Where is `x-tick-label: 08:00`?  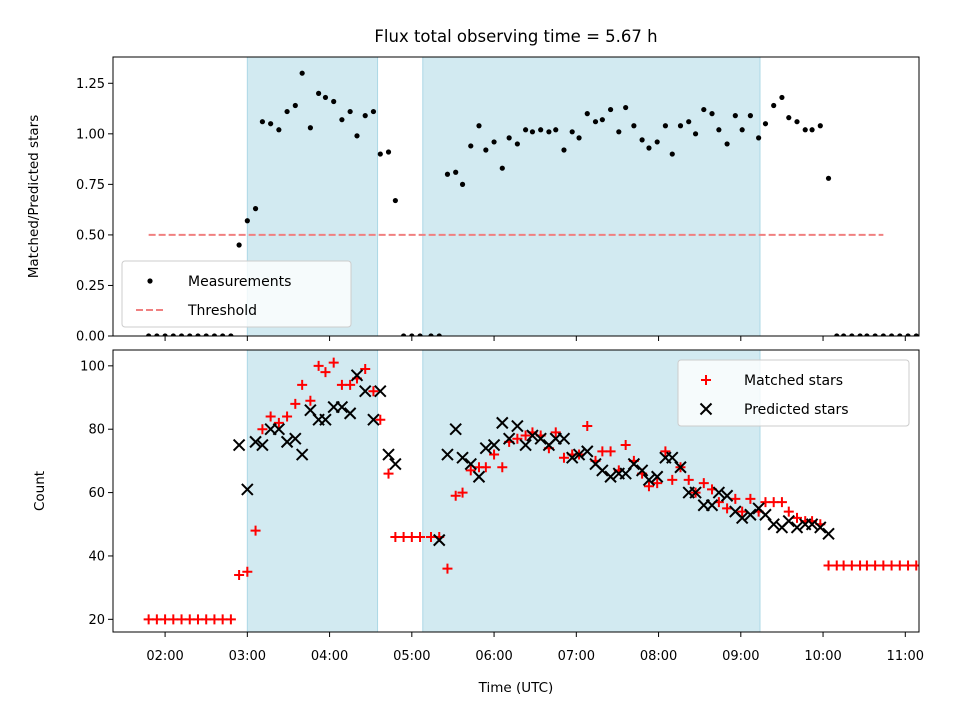 x-tick-label: 08:00 is located at coordinates (658, 656).